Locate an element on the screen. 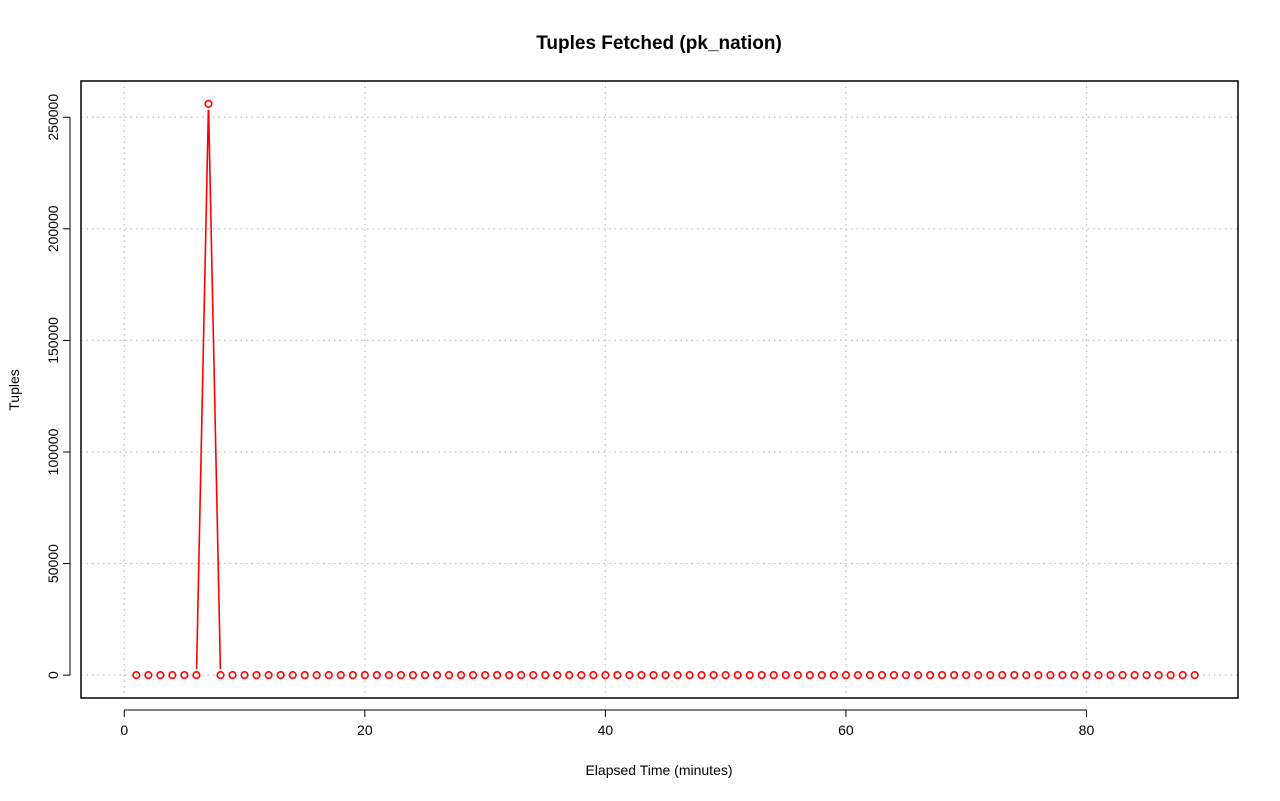 Image resolution: width=1280 pixels, height=801 pixels. y-tick-label: 50000 is located at coordinates (53, 563).